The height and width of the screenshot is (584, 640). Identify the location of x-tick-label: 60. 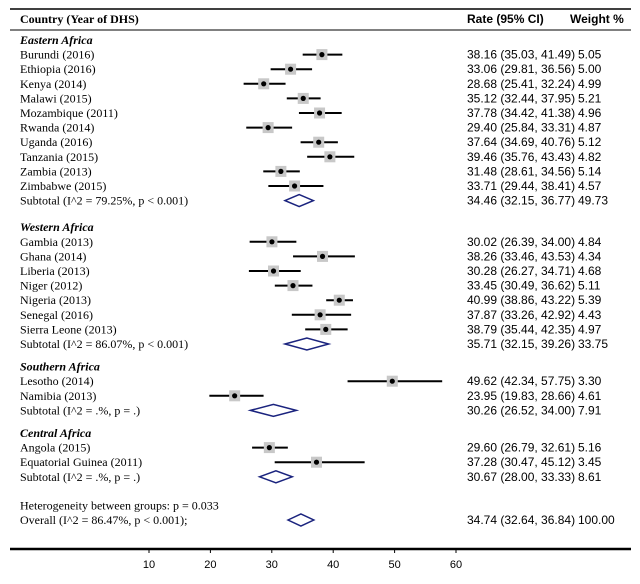
(456, 565).